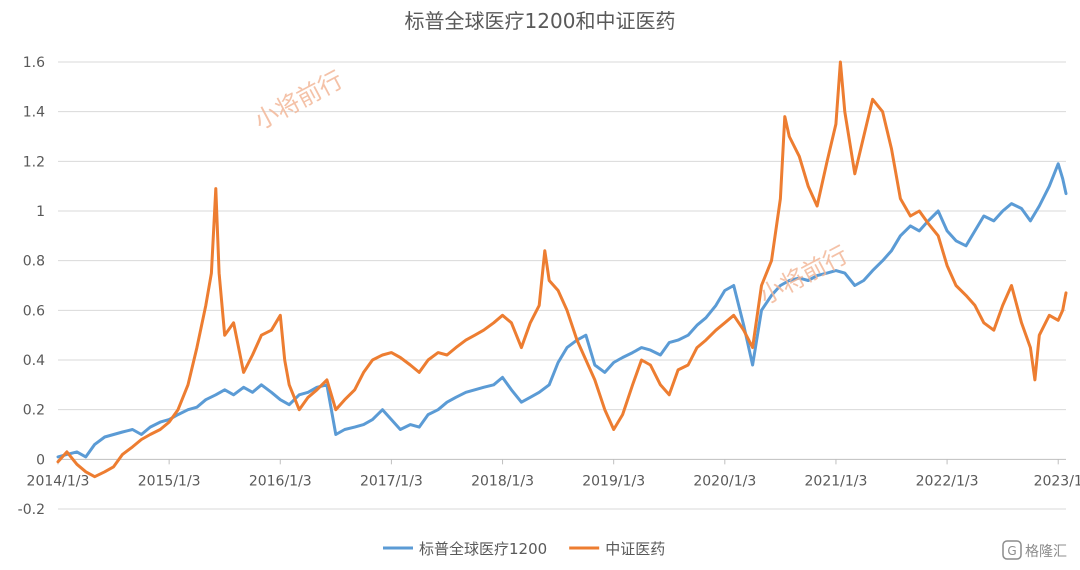 The width and height of the screenshot is (1080, 570). What do you see at coordinates (58, 481) in the screenshot?
I see `x-tick-label: 2014/1/3` at bounding box center [58, 481].